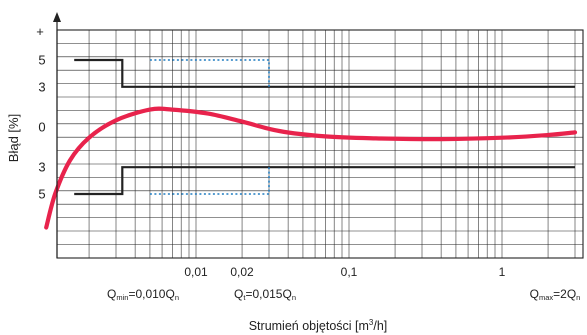  What do you see at coordinates (13, 138) in the screenshot?
I see `y-axis-title: Błąd [%]` at bounding box center [13, 138].